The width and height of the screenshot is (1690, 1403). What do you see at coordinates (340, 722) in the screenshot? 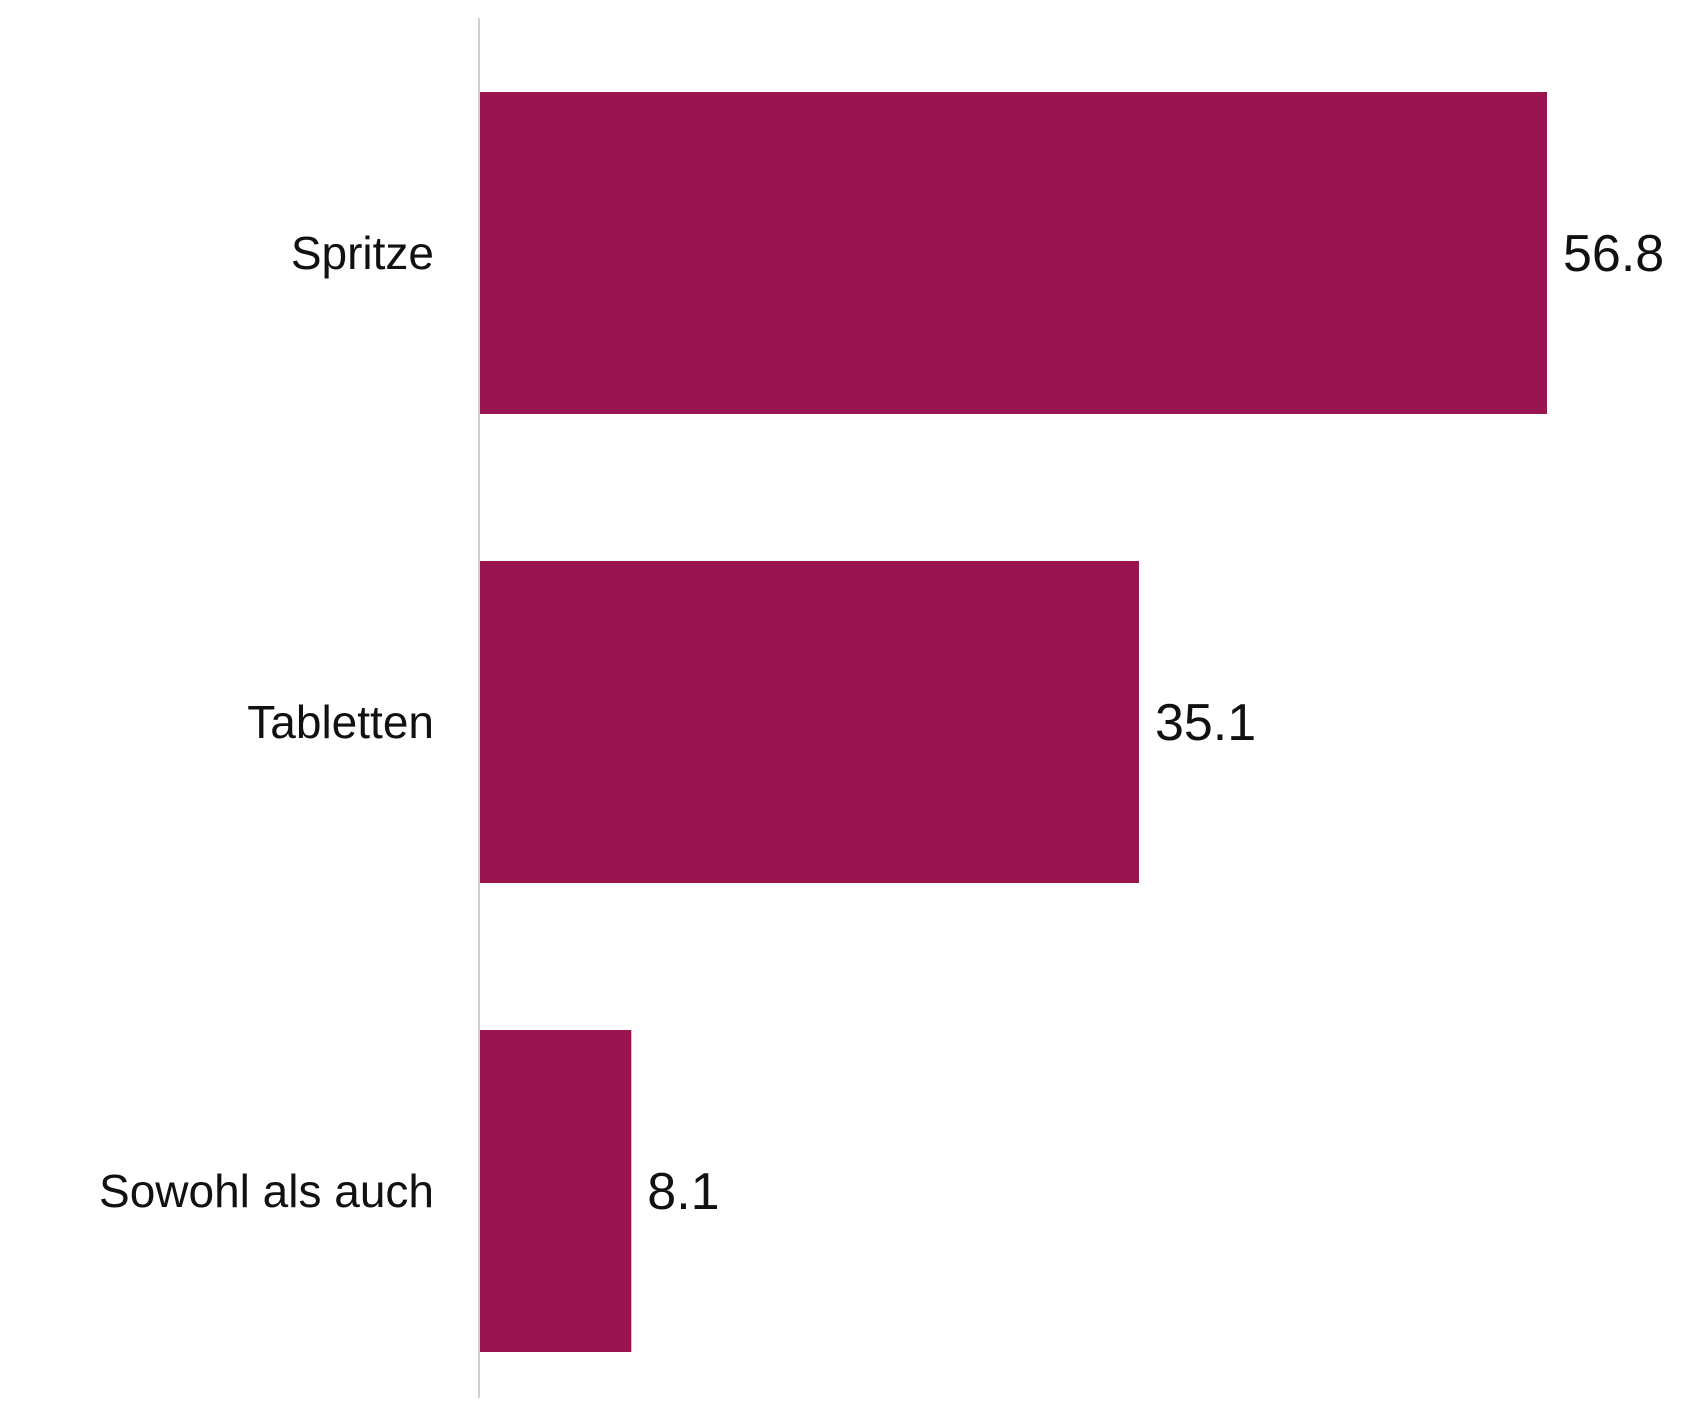
I see `category-label-1: Tabletten` at bounding box center [340, 722].